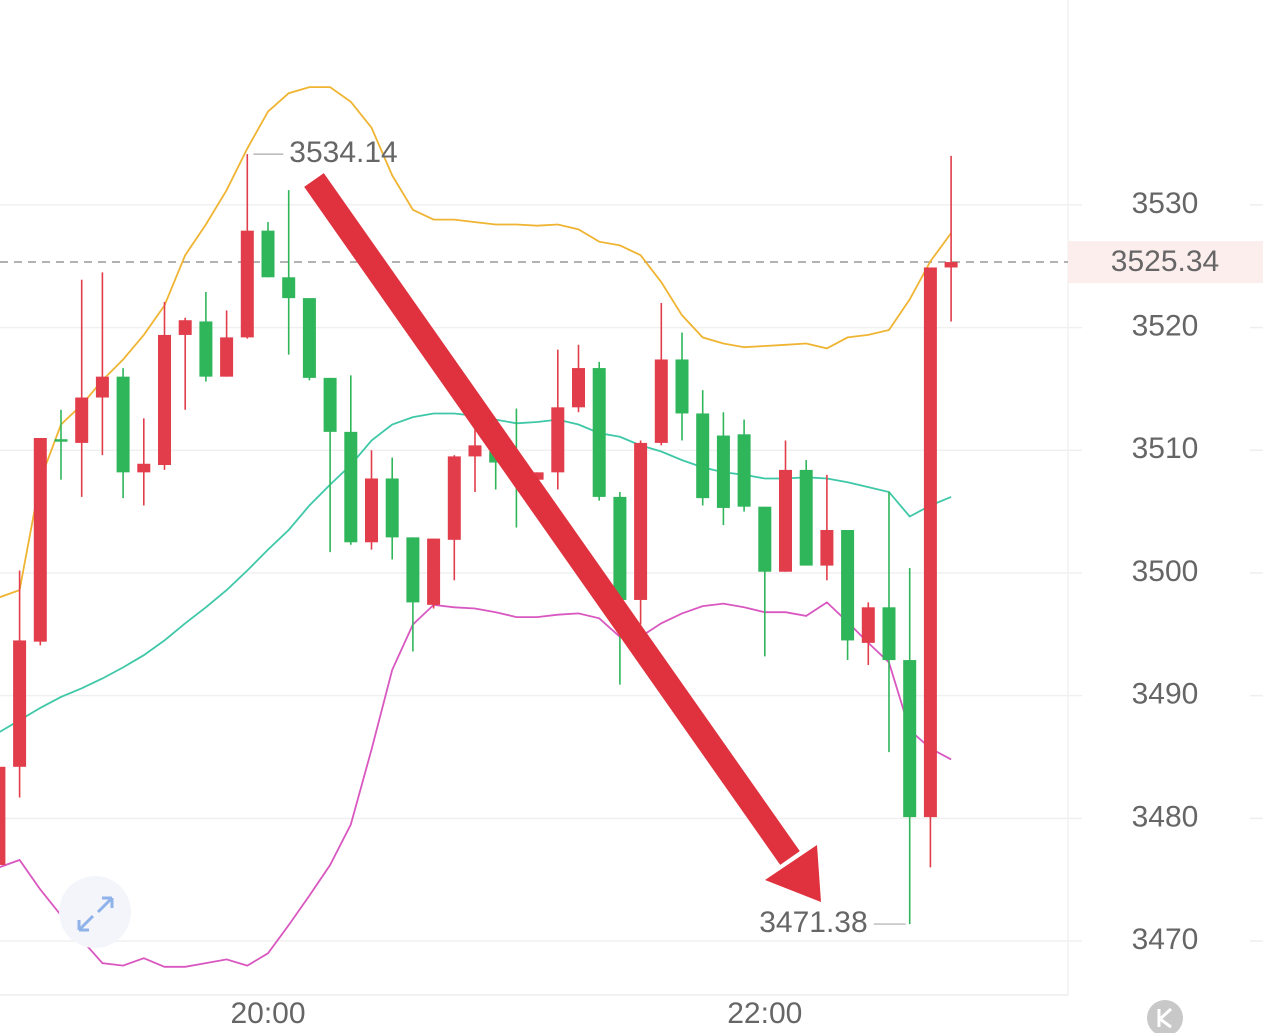 This screenshot has width=1263, height=1033. What do you see at coordinates (813, 922) in the screenshot?
I see `min-price-label: 3471.38` at bounding box center [813, 922].